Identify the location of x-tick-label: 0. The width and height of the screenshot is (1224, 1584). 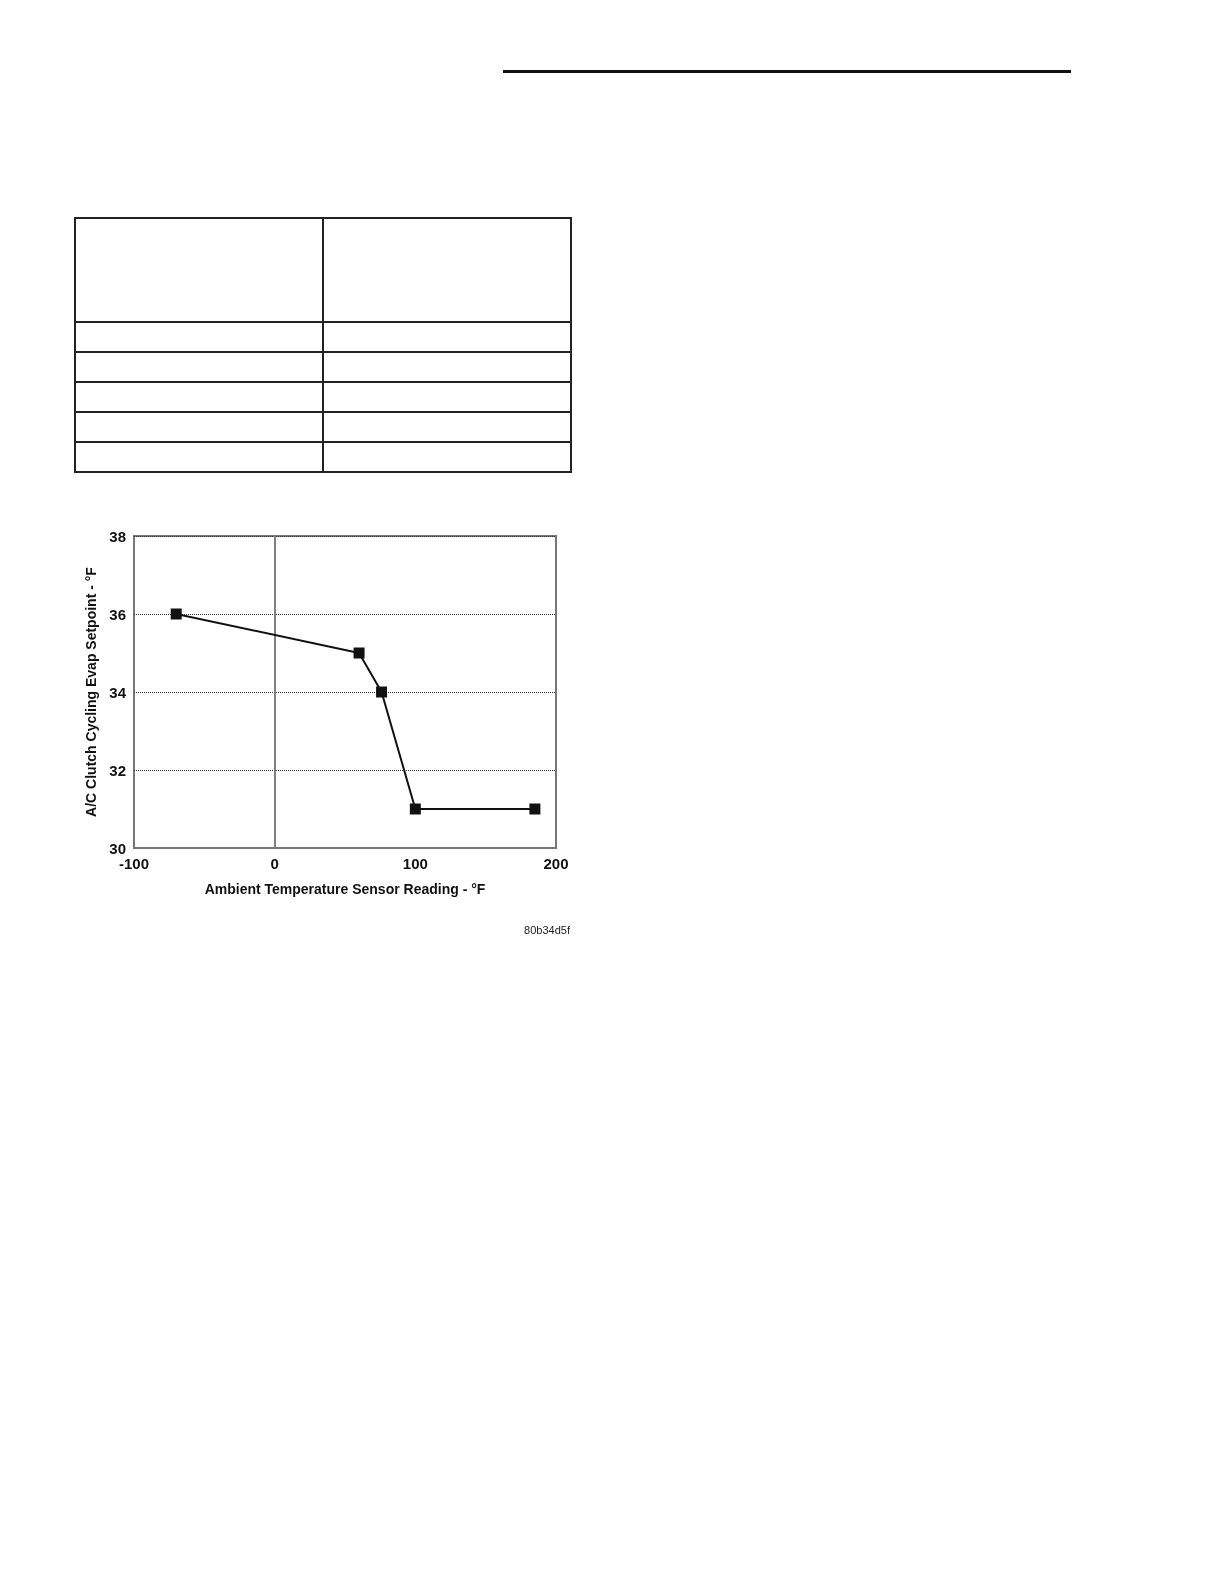
(274, 863).